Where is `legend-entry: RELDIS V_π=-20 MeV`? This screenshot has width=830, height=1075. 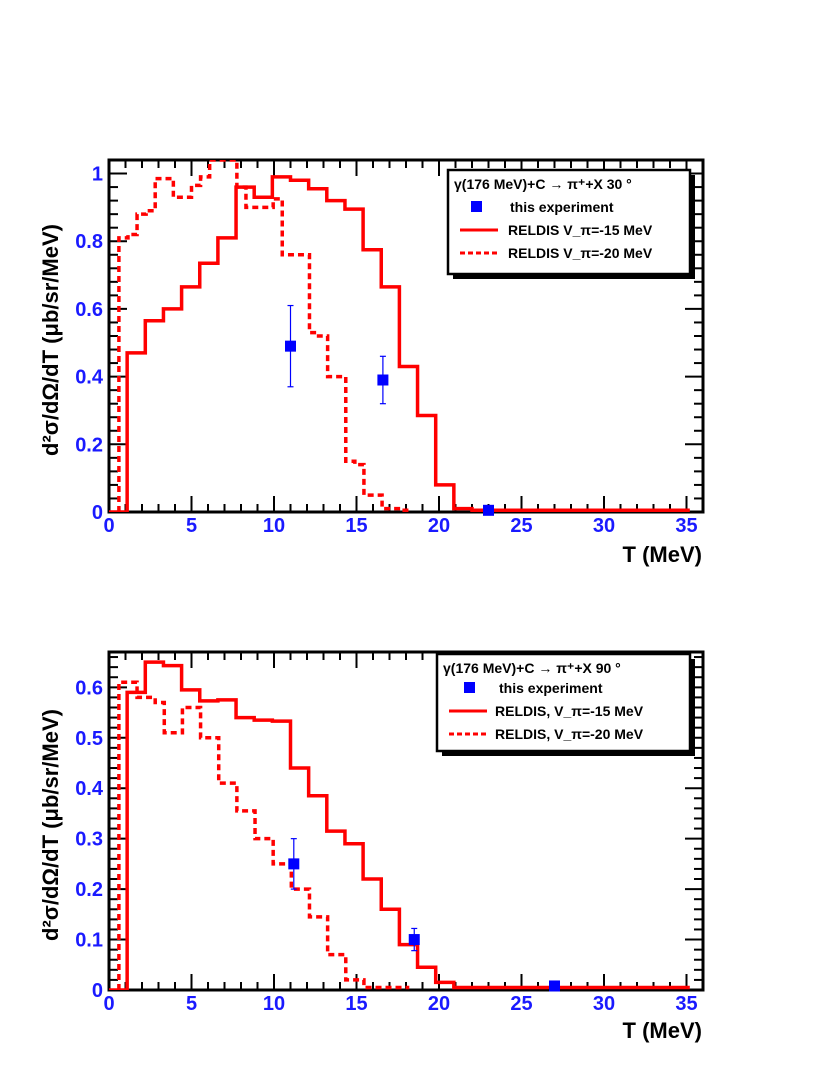 legend-entry: RELDIS V_π=-20 MeV is located at coordinates (580, 253).